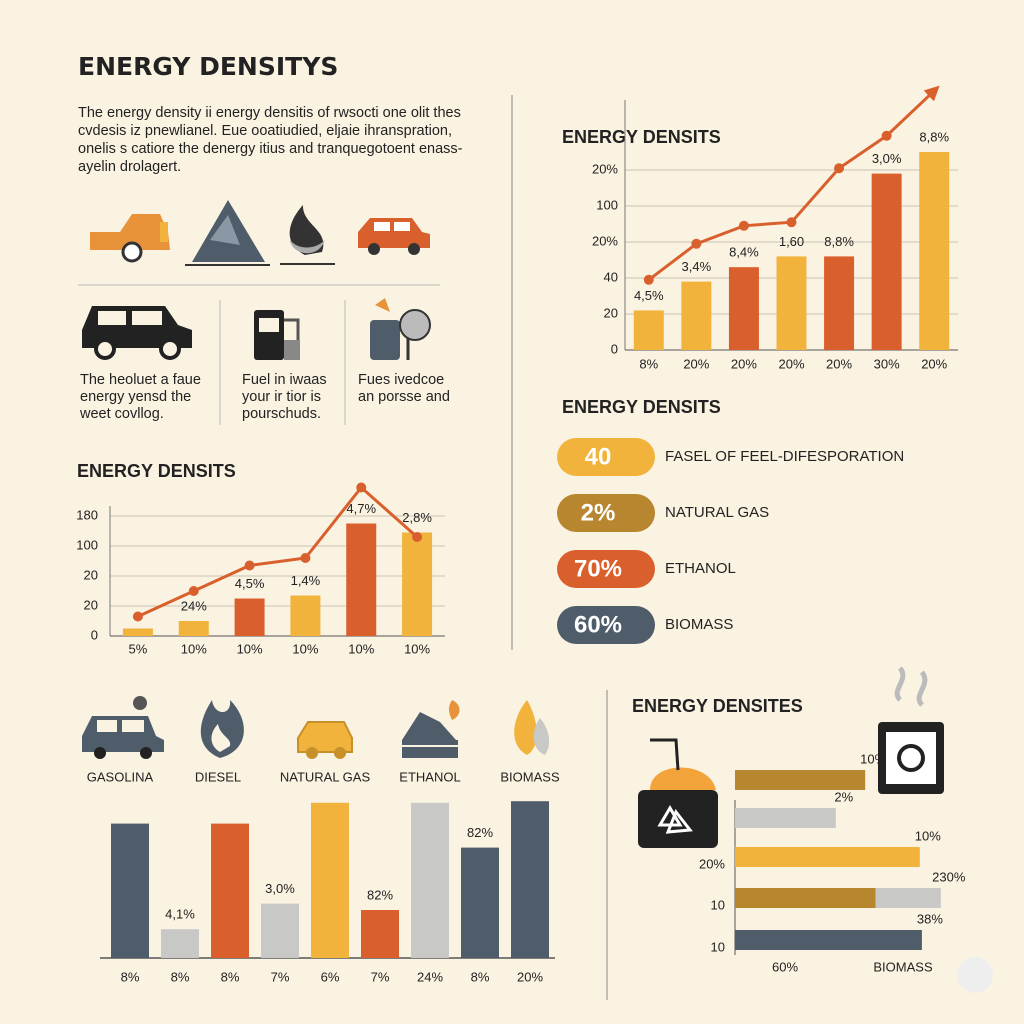 Image resolution: width=1024 pixels, height=1024 pixels. What do you see at coordinates (598, 624) in the screenshot?
I see `legend-value: 60%` at bounding box center [598, 624].